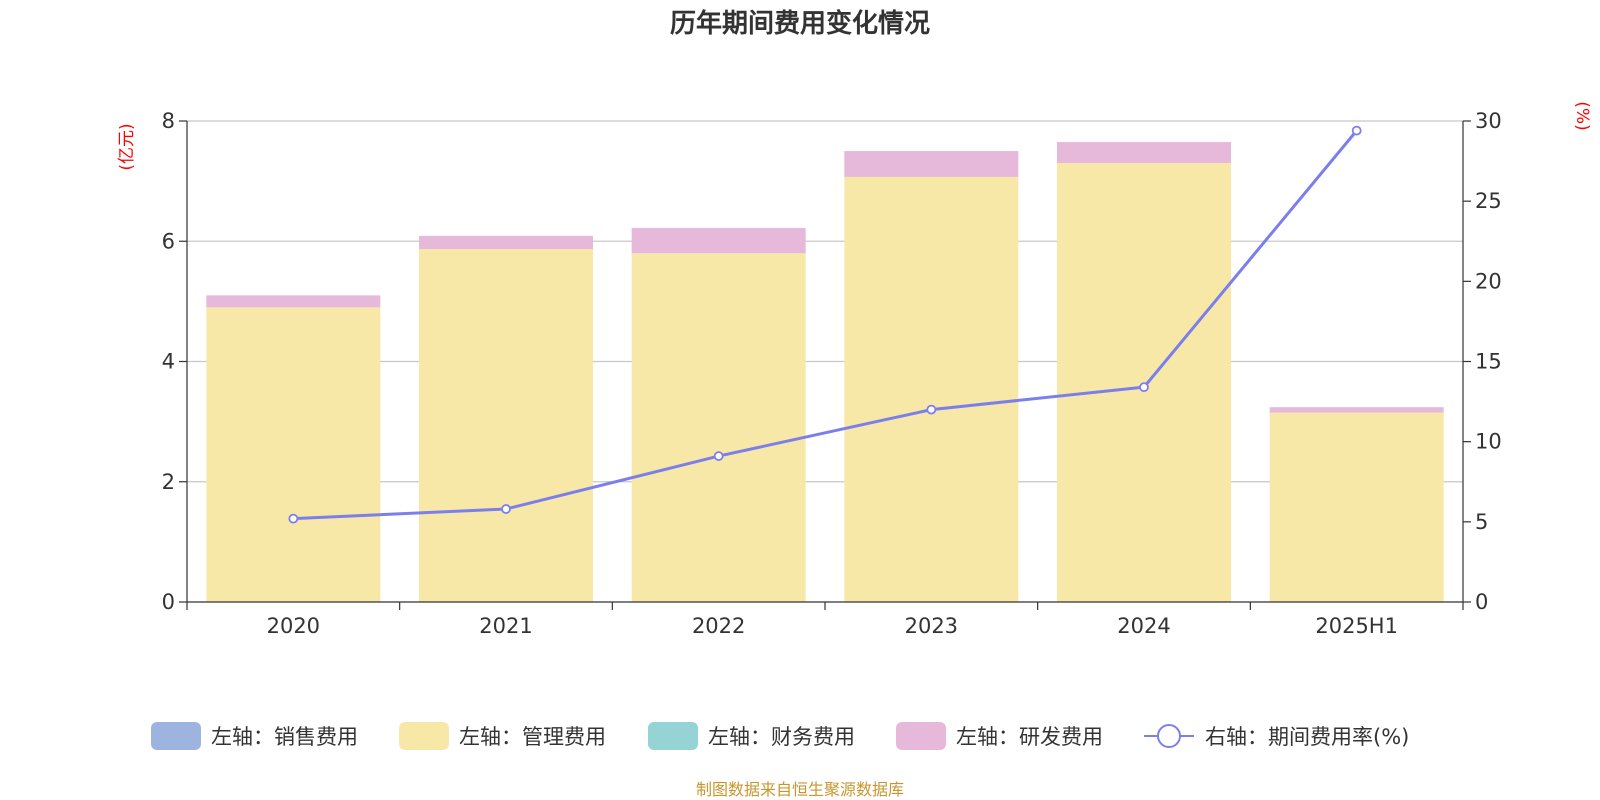 This screenshot has width=1600, height=800. What do you see at coordinates (800, 789) in the screenshot?
I see `source-note: 制图数据来自恒生聚源数据库` at bounding box center [800, 789].